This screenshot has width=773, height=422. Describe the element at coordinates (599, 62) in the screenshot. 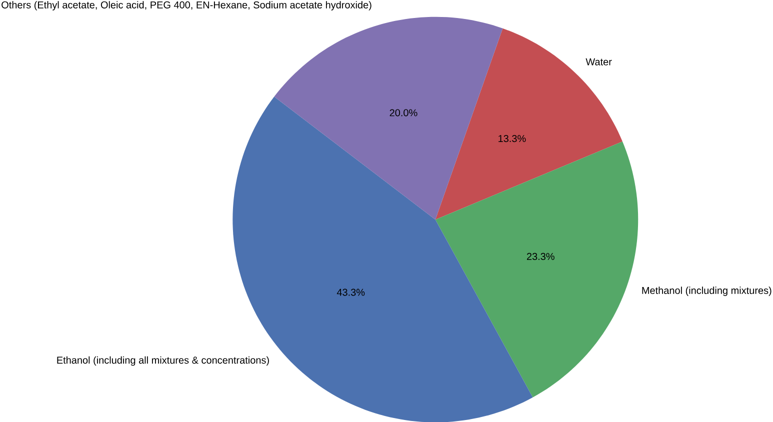

I see `slice-label: Water` at that location.